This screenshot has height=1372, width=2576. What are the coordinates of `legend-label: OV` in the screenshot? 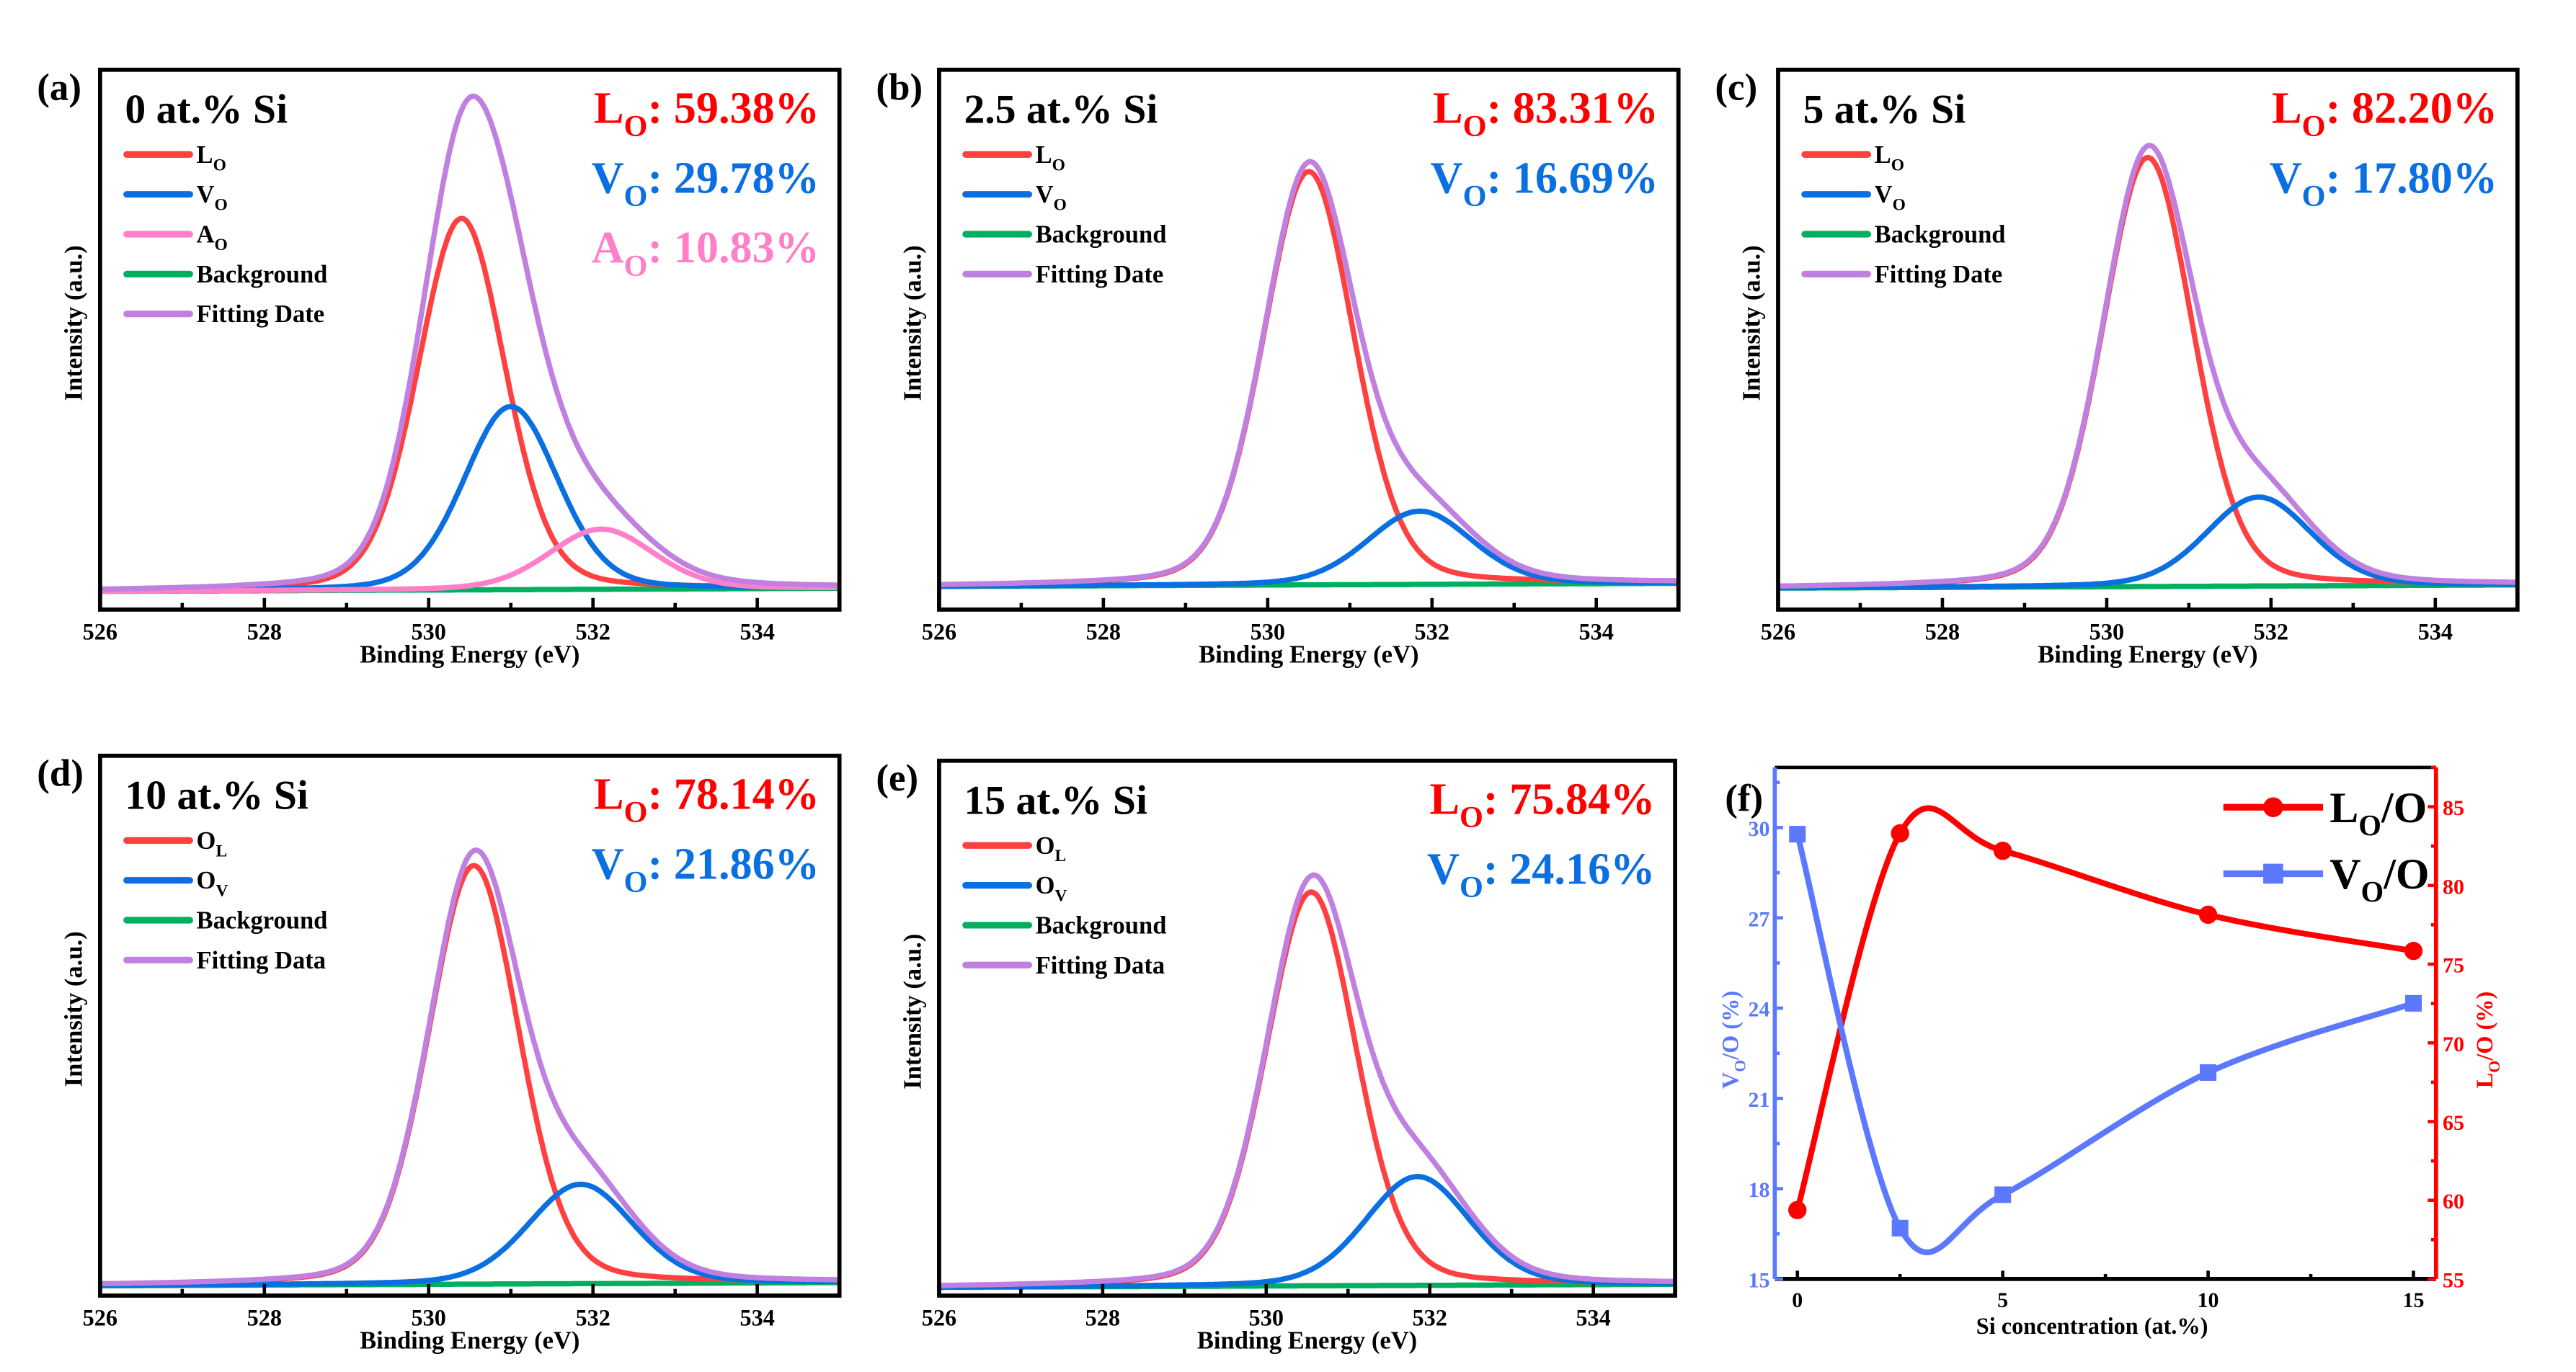 It's located at (1051, 888).